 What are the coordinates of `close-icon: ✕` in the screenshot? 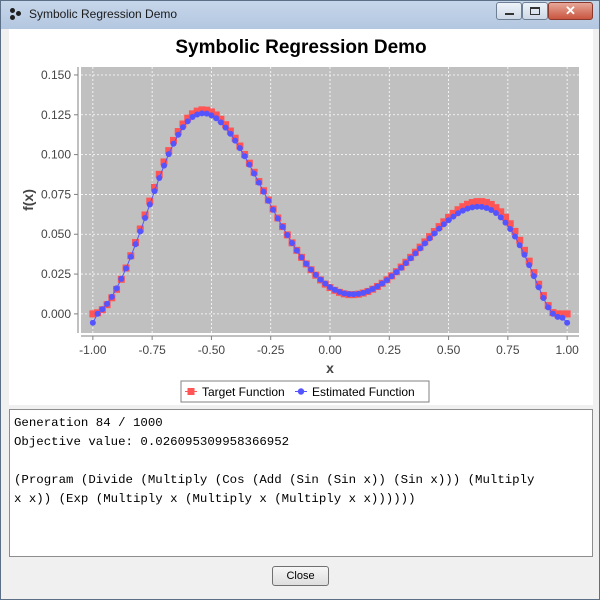 It's located at (570, 10).